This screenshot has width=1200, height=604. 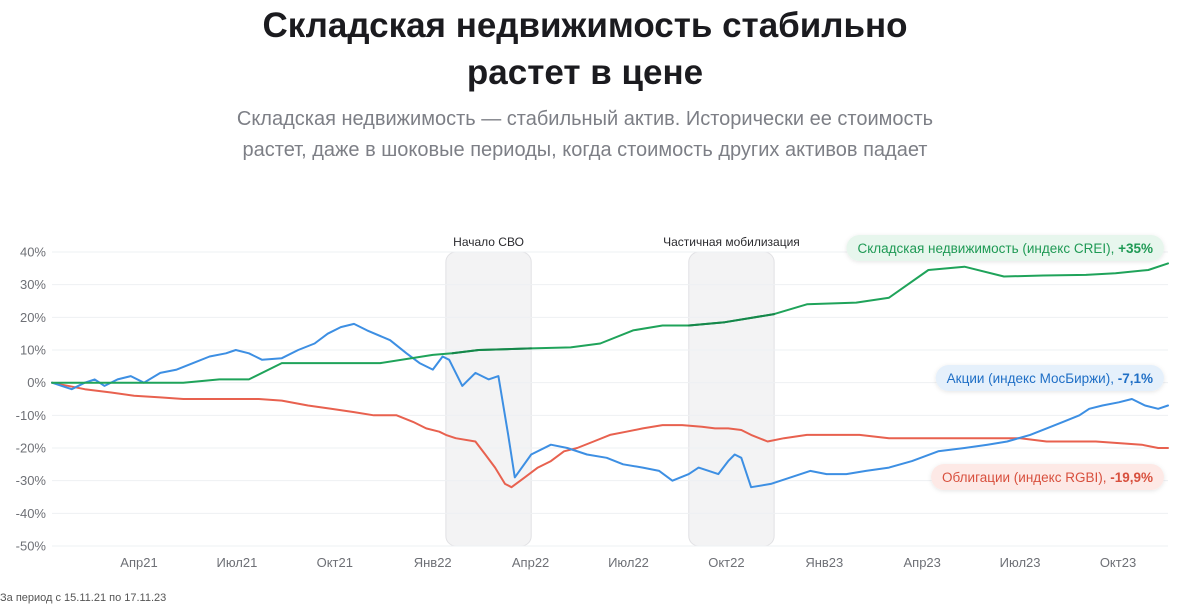 I want to click on series-label-value: -7,1%, so click(x=1135, y=378).